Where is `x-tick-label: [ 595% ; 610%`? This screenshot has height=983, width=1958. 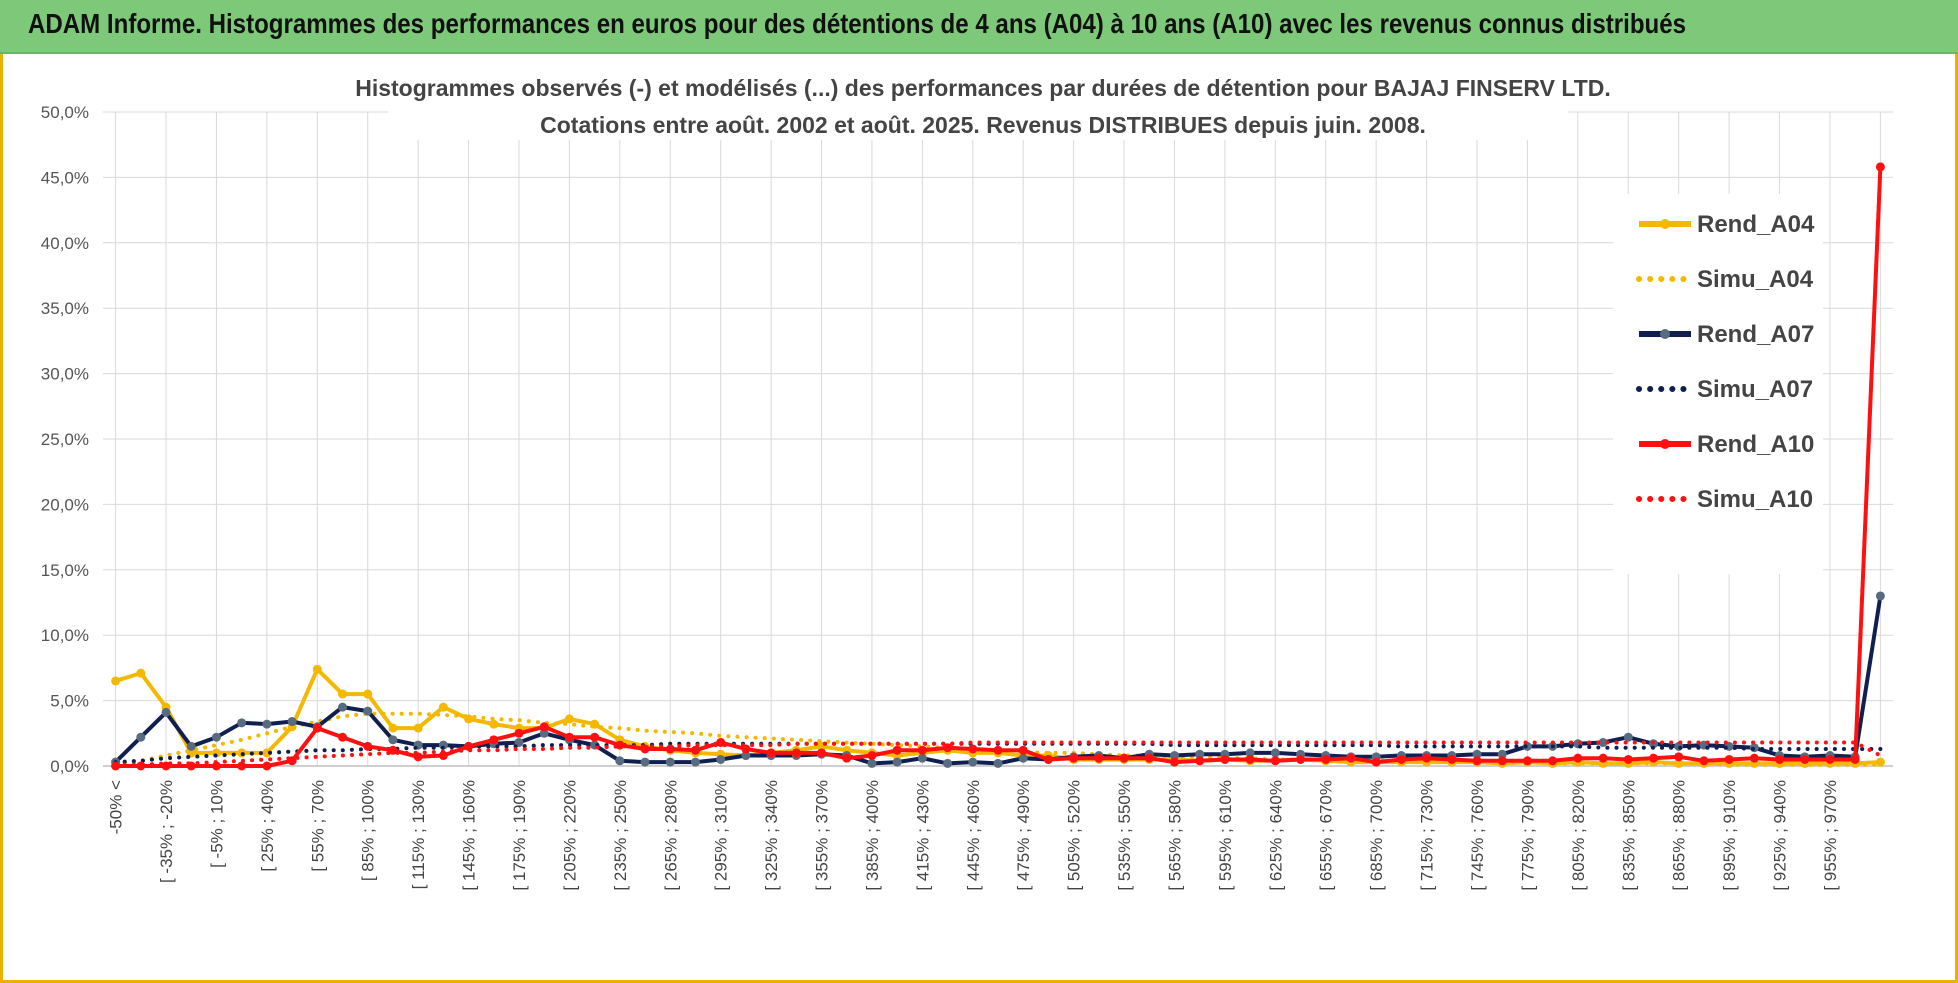 x-tick-label: [ 595% ; 610% is located at coordinates (1225, 835).